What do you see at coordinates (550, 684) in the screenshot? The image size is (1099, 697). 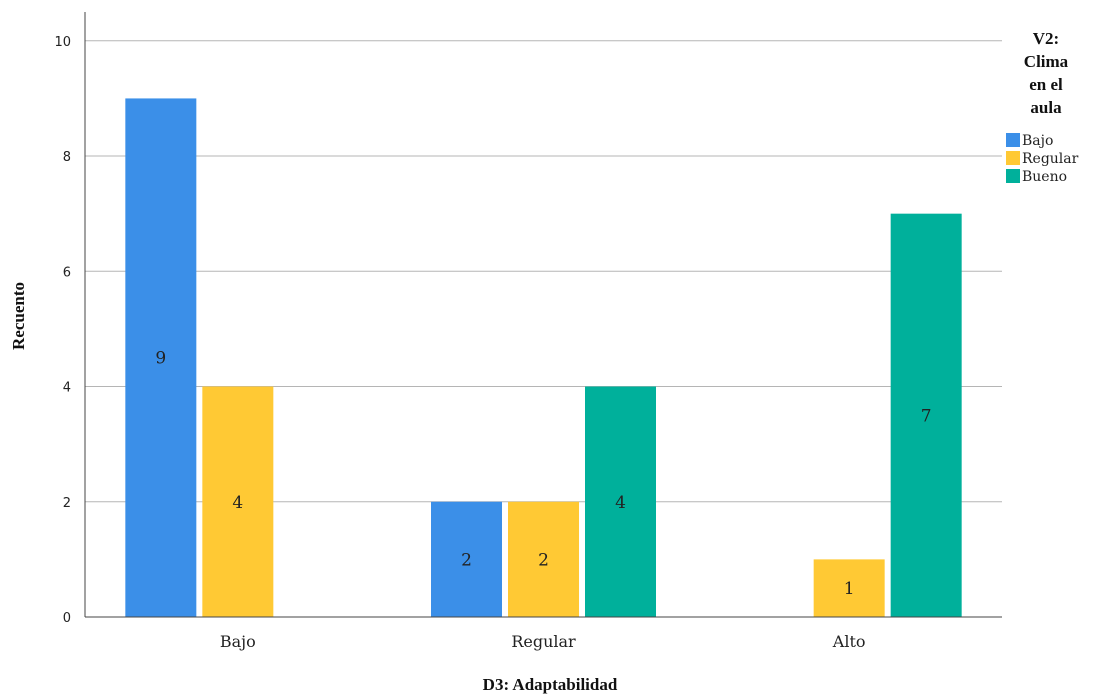 I see `x-axis-title: D3: Adaptabilidad` at bounding box center [550, 684].